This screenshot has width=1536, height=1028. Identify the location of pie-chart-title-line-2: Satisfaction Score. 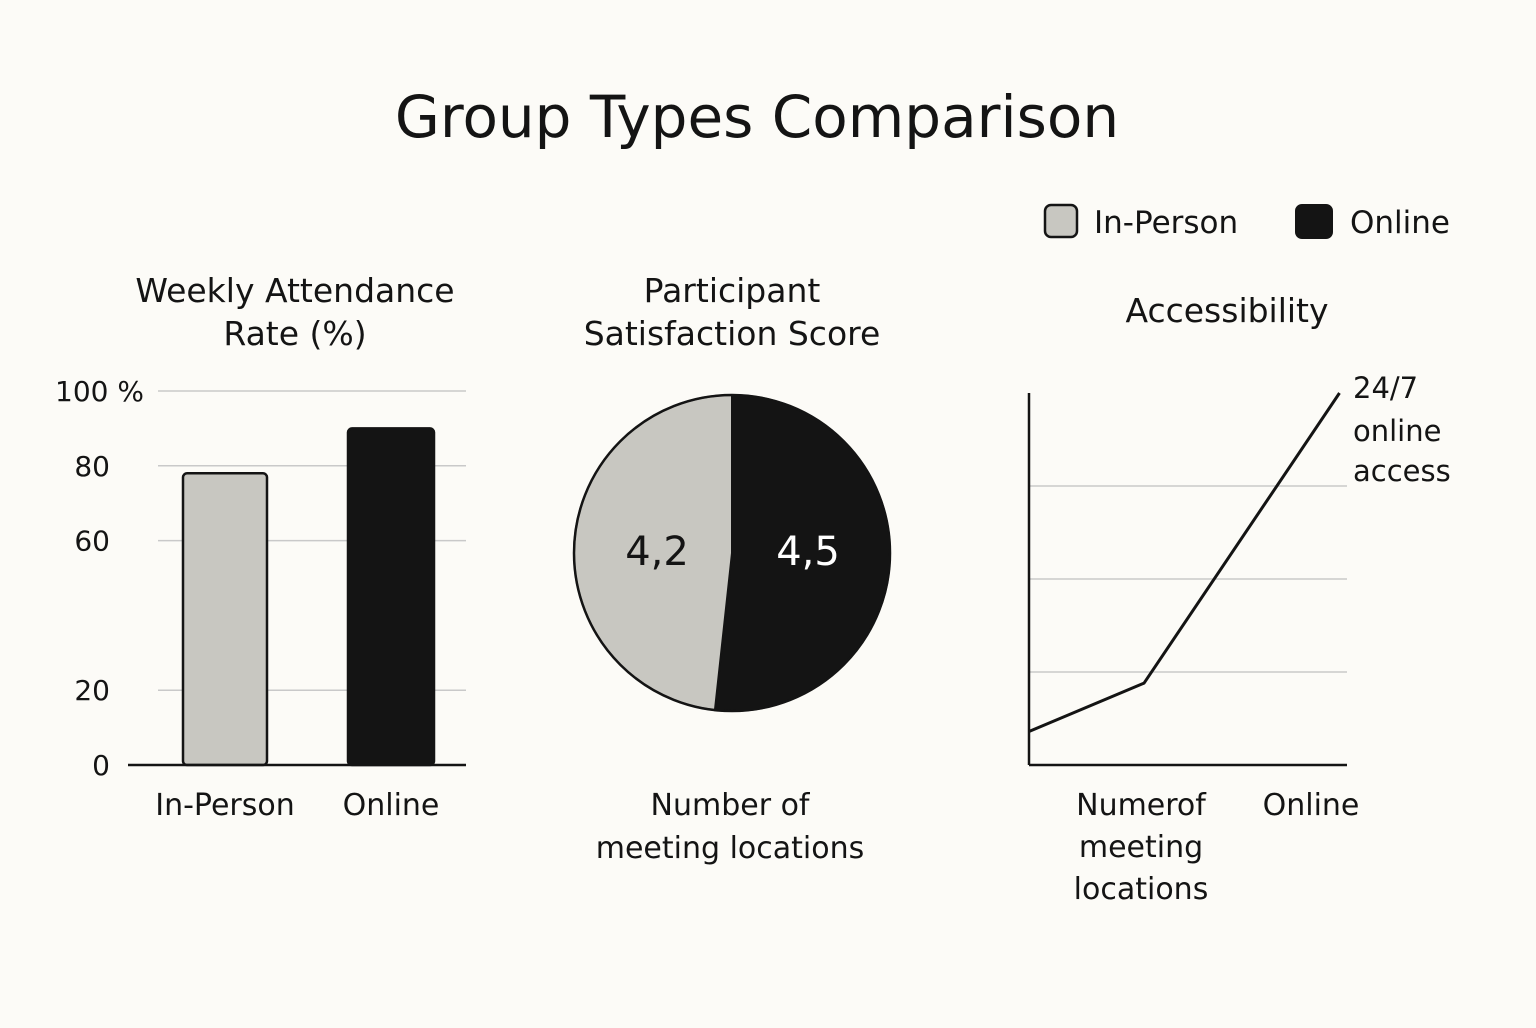
(732, 333).